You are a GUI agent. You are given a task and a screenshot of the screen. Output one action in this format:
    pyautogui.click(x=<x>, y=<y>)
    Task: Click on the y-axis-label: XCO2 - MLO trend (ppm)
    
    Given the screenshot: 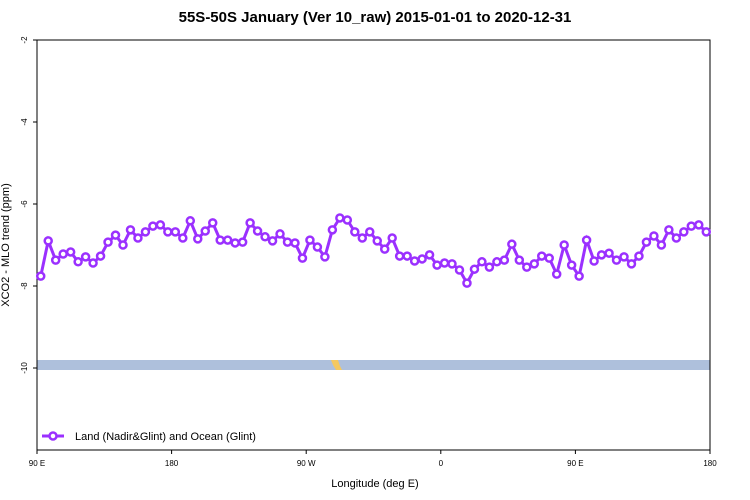 What is the action you would take?
    pyautogui.click(x=6, y=244)
    